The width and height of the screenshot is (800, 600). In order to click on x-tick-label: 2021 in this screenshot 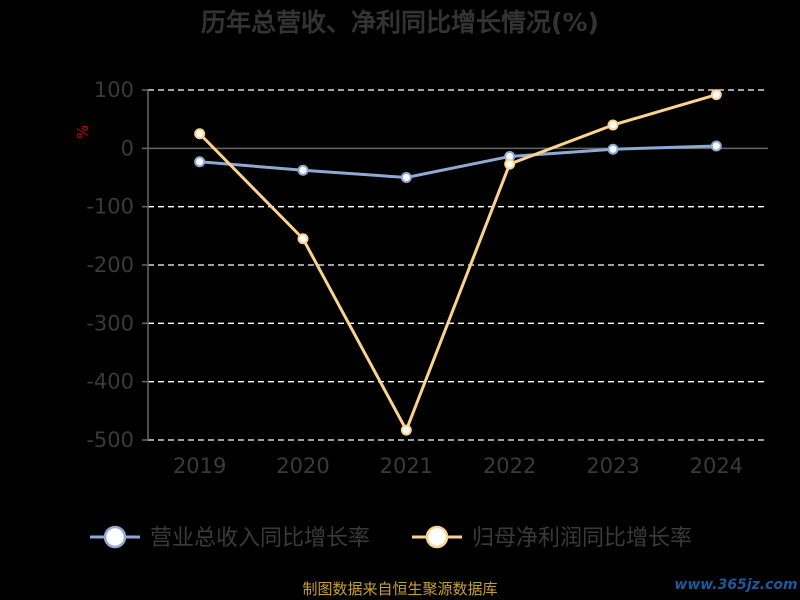, I will do `click(406, 466)`.